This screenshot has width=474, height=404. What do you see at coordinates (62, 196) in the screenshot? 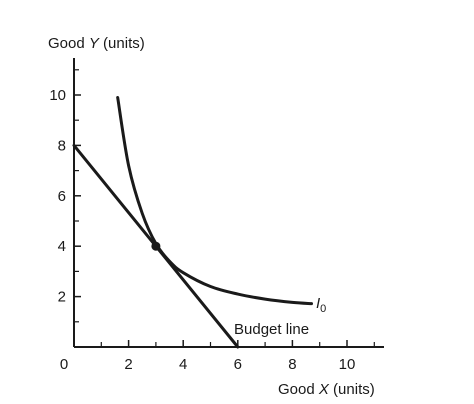
I see `y-tick-label: 6` at bounding box center [62, 196].